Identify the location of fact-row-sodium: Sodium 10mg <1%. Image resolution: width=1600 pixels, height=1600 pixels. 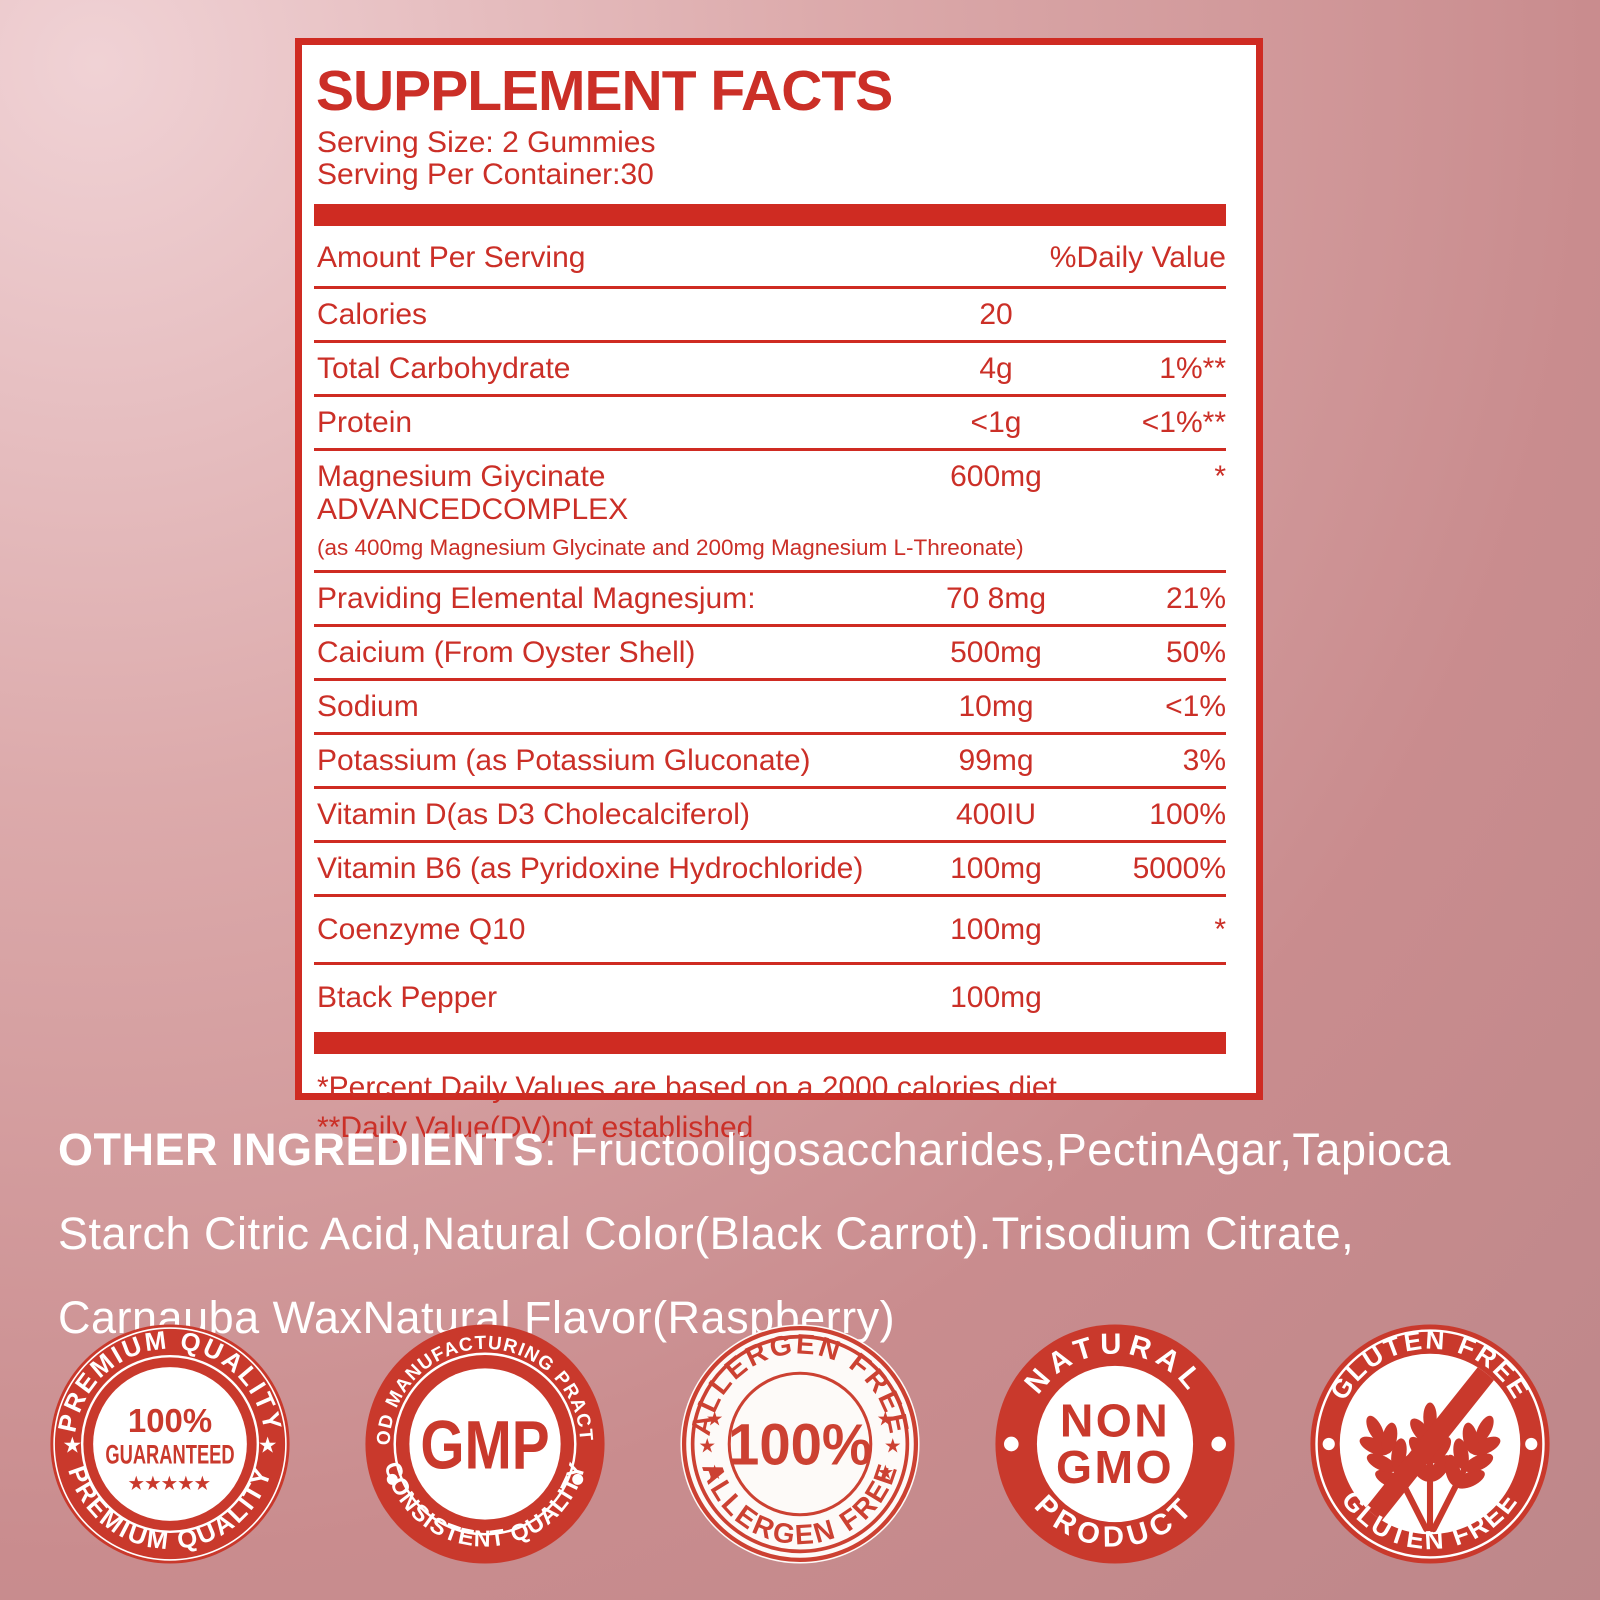
(770, 708).